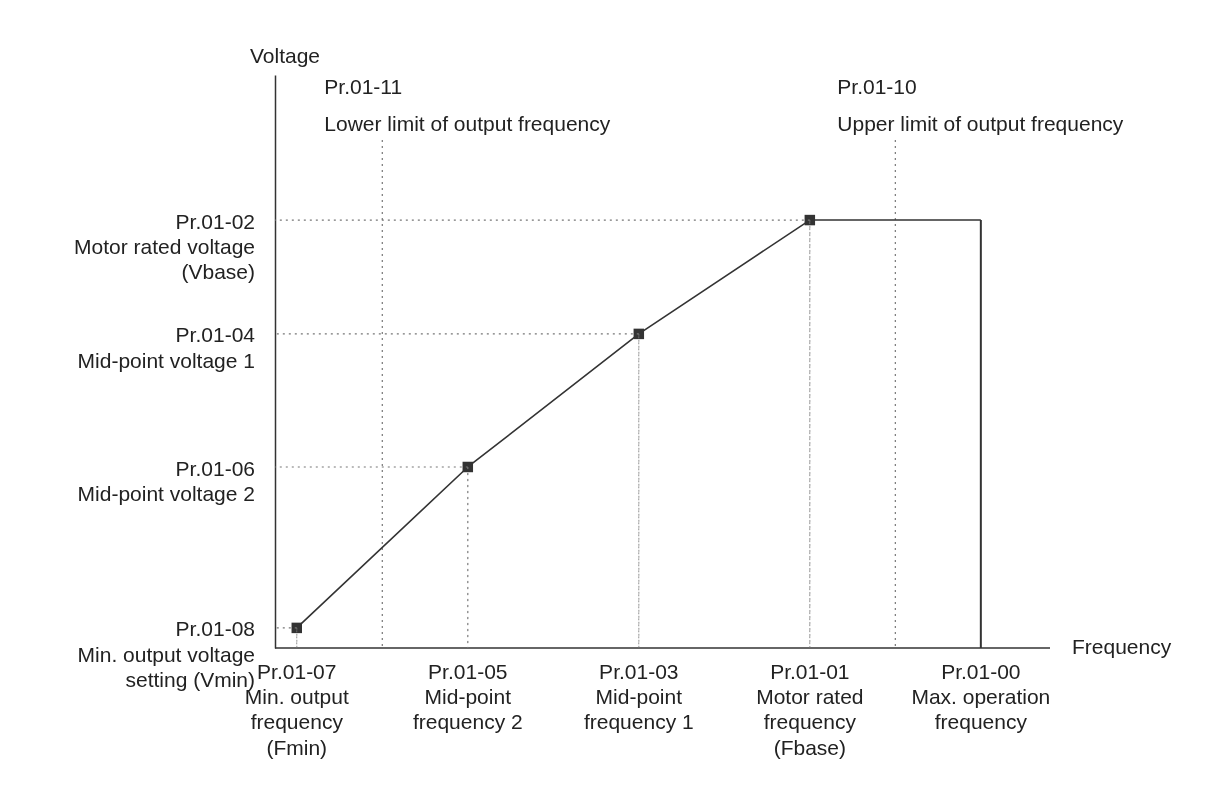  What do you see at coordinates (980, 105) in the screenshot?
I see `text: Pr.01-10 Upper limit of output frequency` at bounding box center [980, 105].